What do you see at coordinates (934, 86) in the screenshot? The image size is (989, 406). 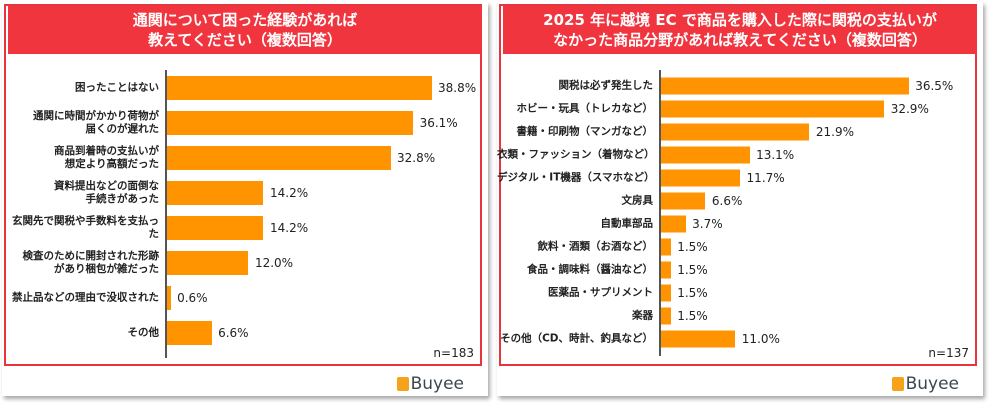 I see `value-label: 36.5%` at bounding box center [934, 86].